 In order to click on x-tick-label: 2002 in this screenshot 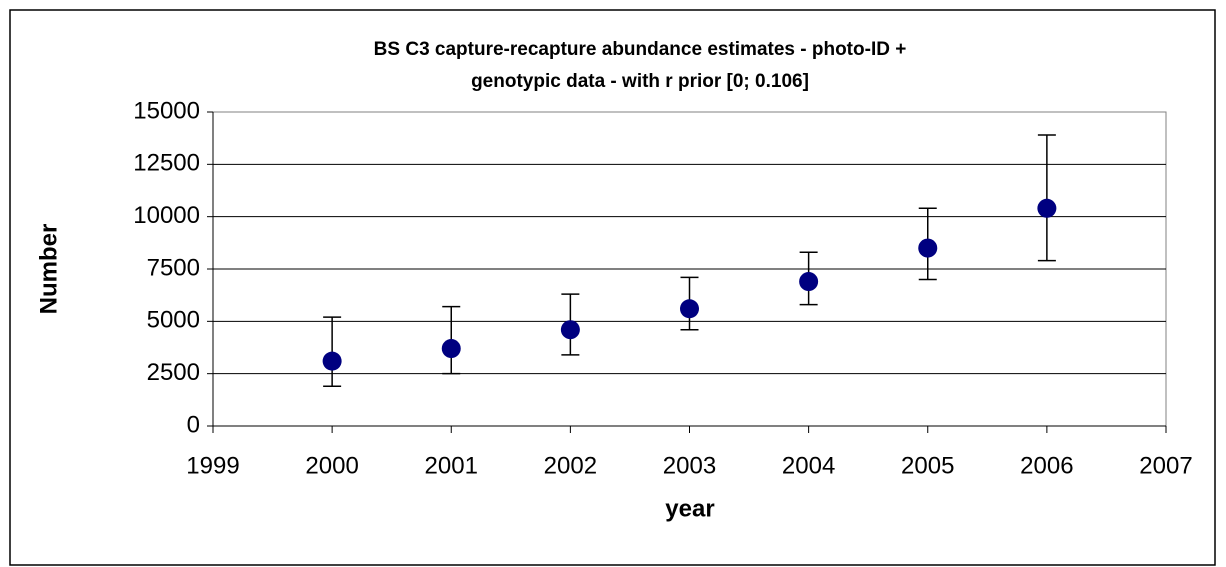, I will do `click(570, 465)`.